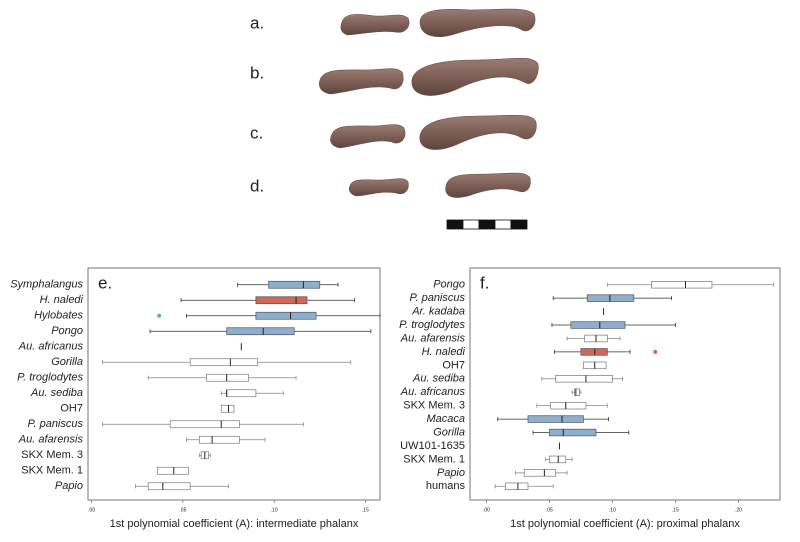 The height and width of the screenshot is (542, 800). What do you see at coordinates (256, 132) in the screenshot?
I see `photo-label: c.` at bounding box center [256, 132].